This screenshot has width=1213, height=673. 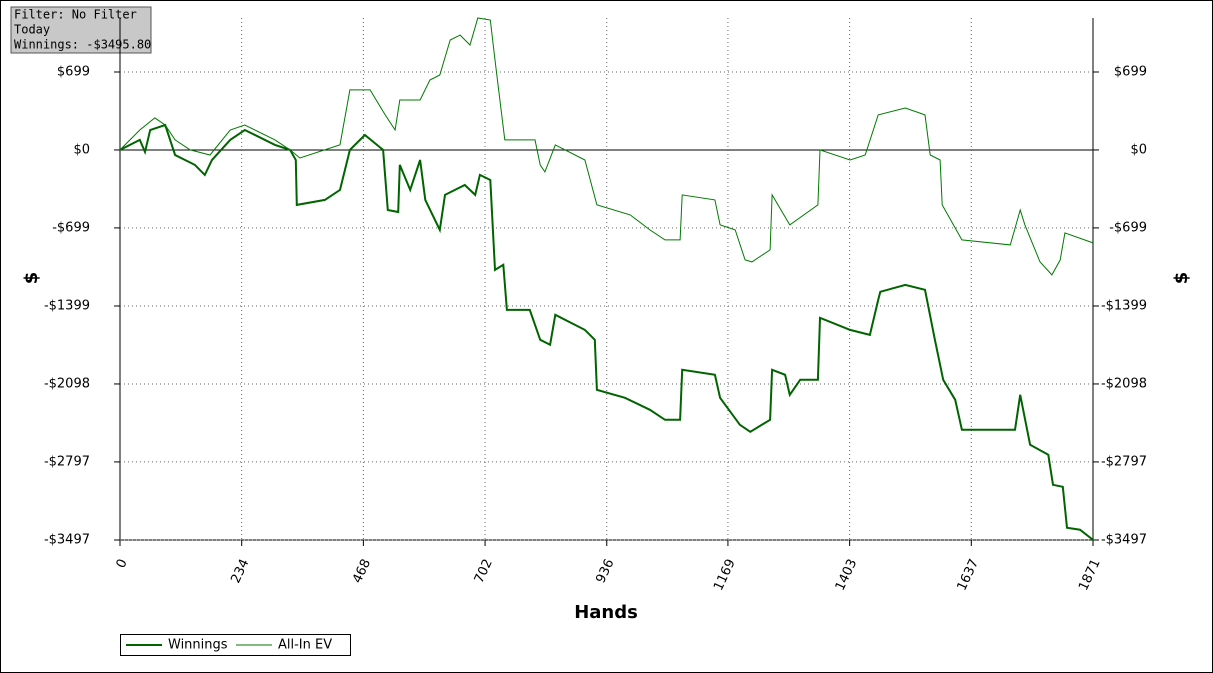 What do you see at coordinates (235, 645) in the screenshot?
I see `legend` at bounding box center [235, 645].